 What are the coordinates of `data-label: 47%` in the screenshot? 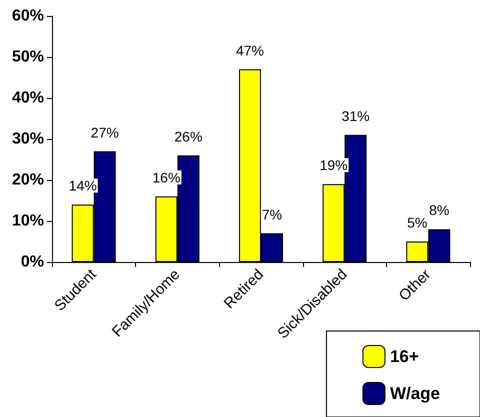 It's located at (250, 50).